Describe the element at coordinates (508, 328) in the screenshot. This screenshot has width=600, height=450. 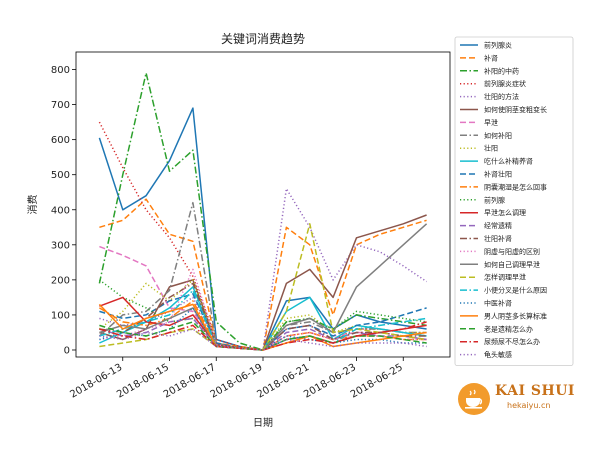
I see `legend-label: 老是遗精怎么办` at that location.